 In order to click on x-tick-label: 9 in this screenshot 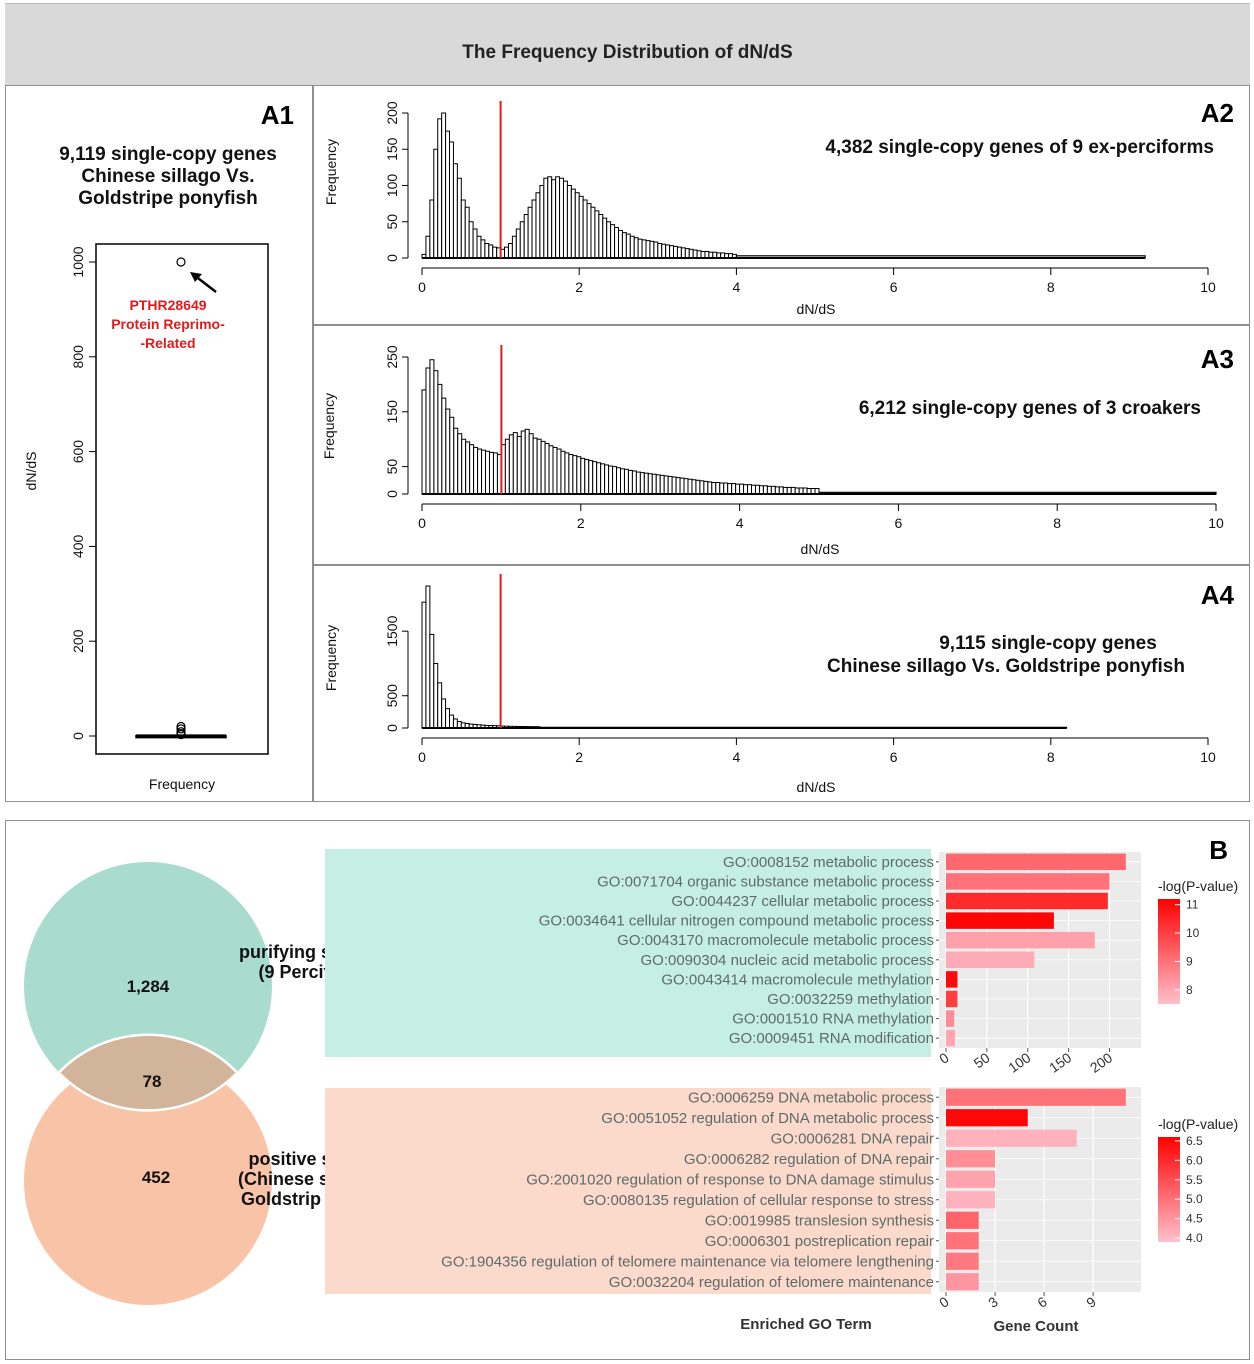, I will do `click(1091, 1302)`.